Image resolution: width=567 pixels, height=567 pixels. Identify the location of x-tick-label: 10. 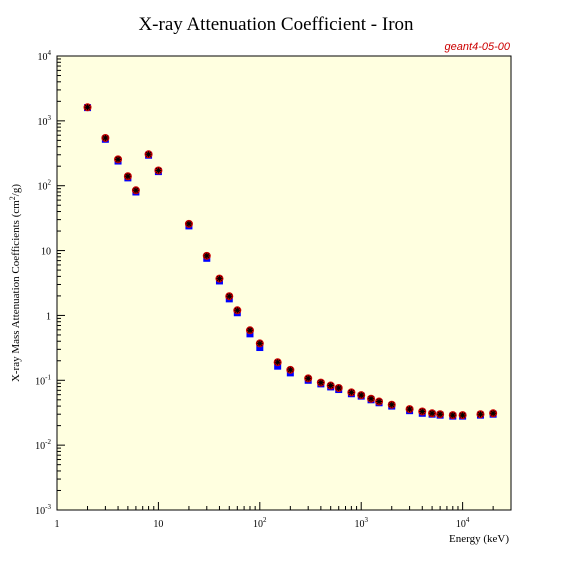
(158, 524).